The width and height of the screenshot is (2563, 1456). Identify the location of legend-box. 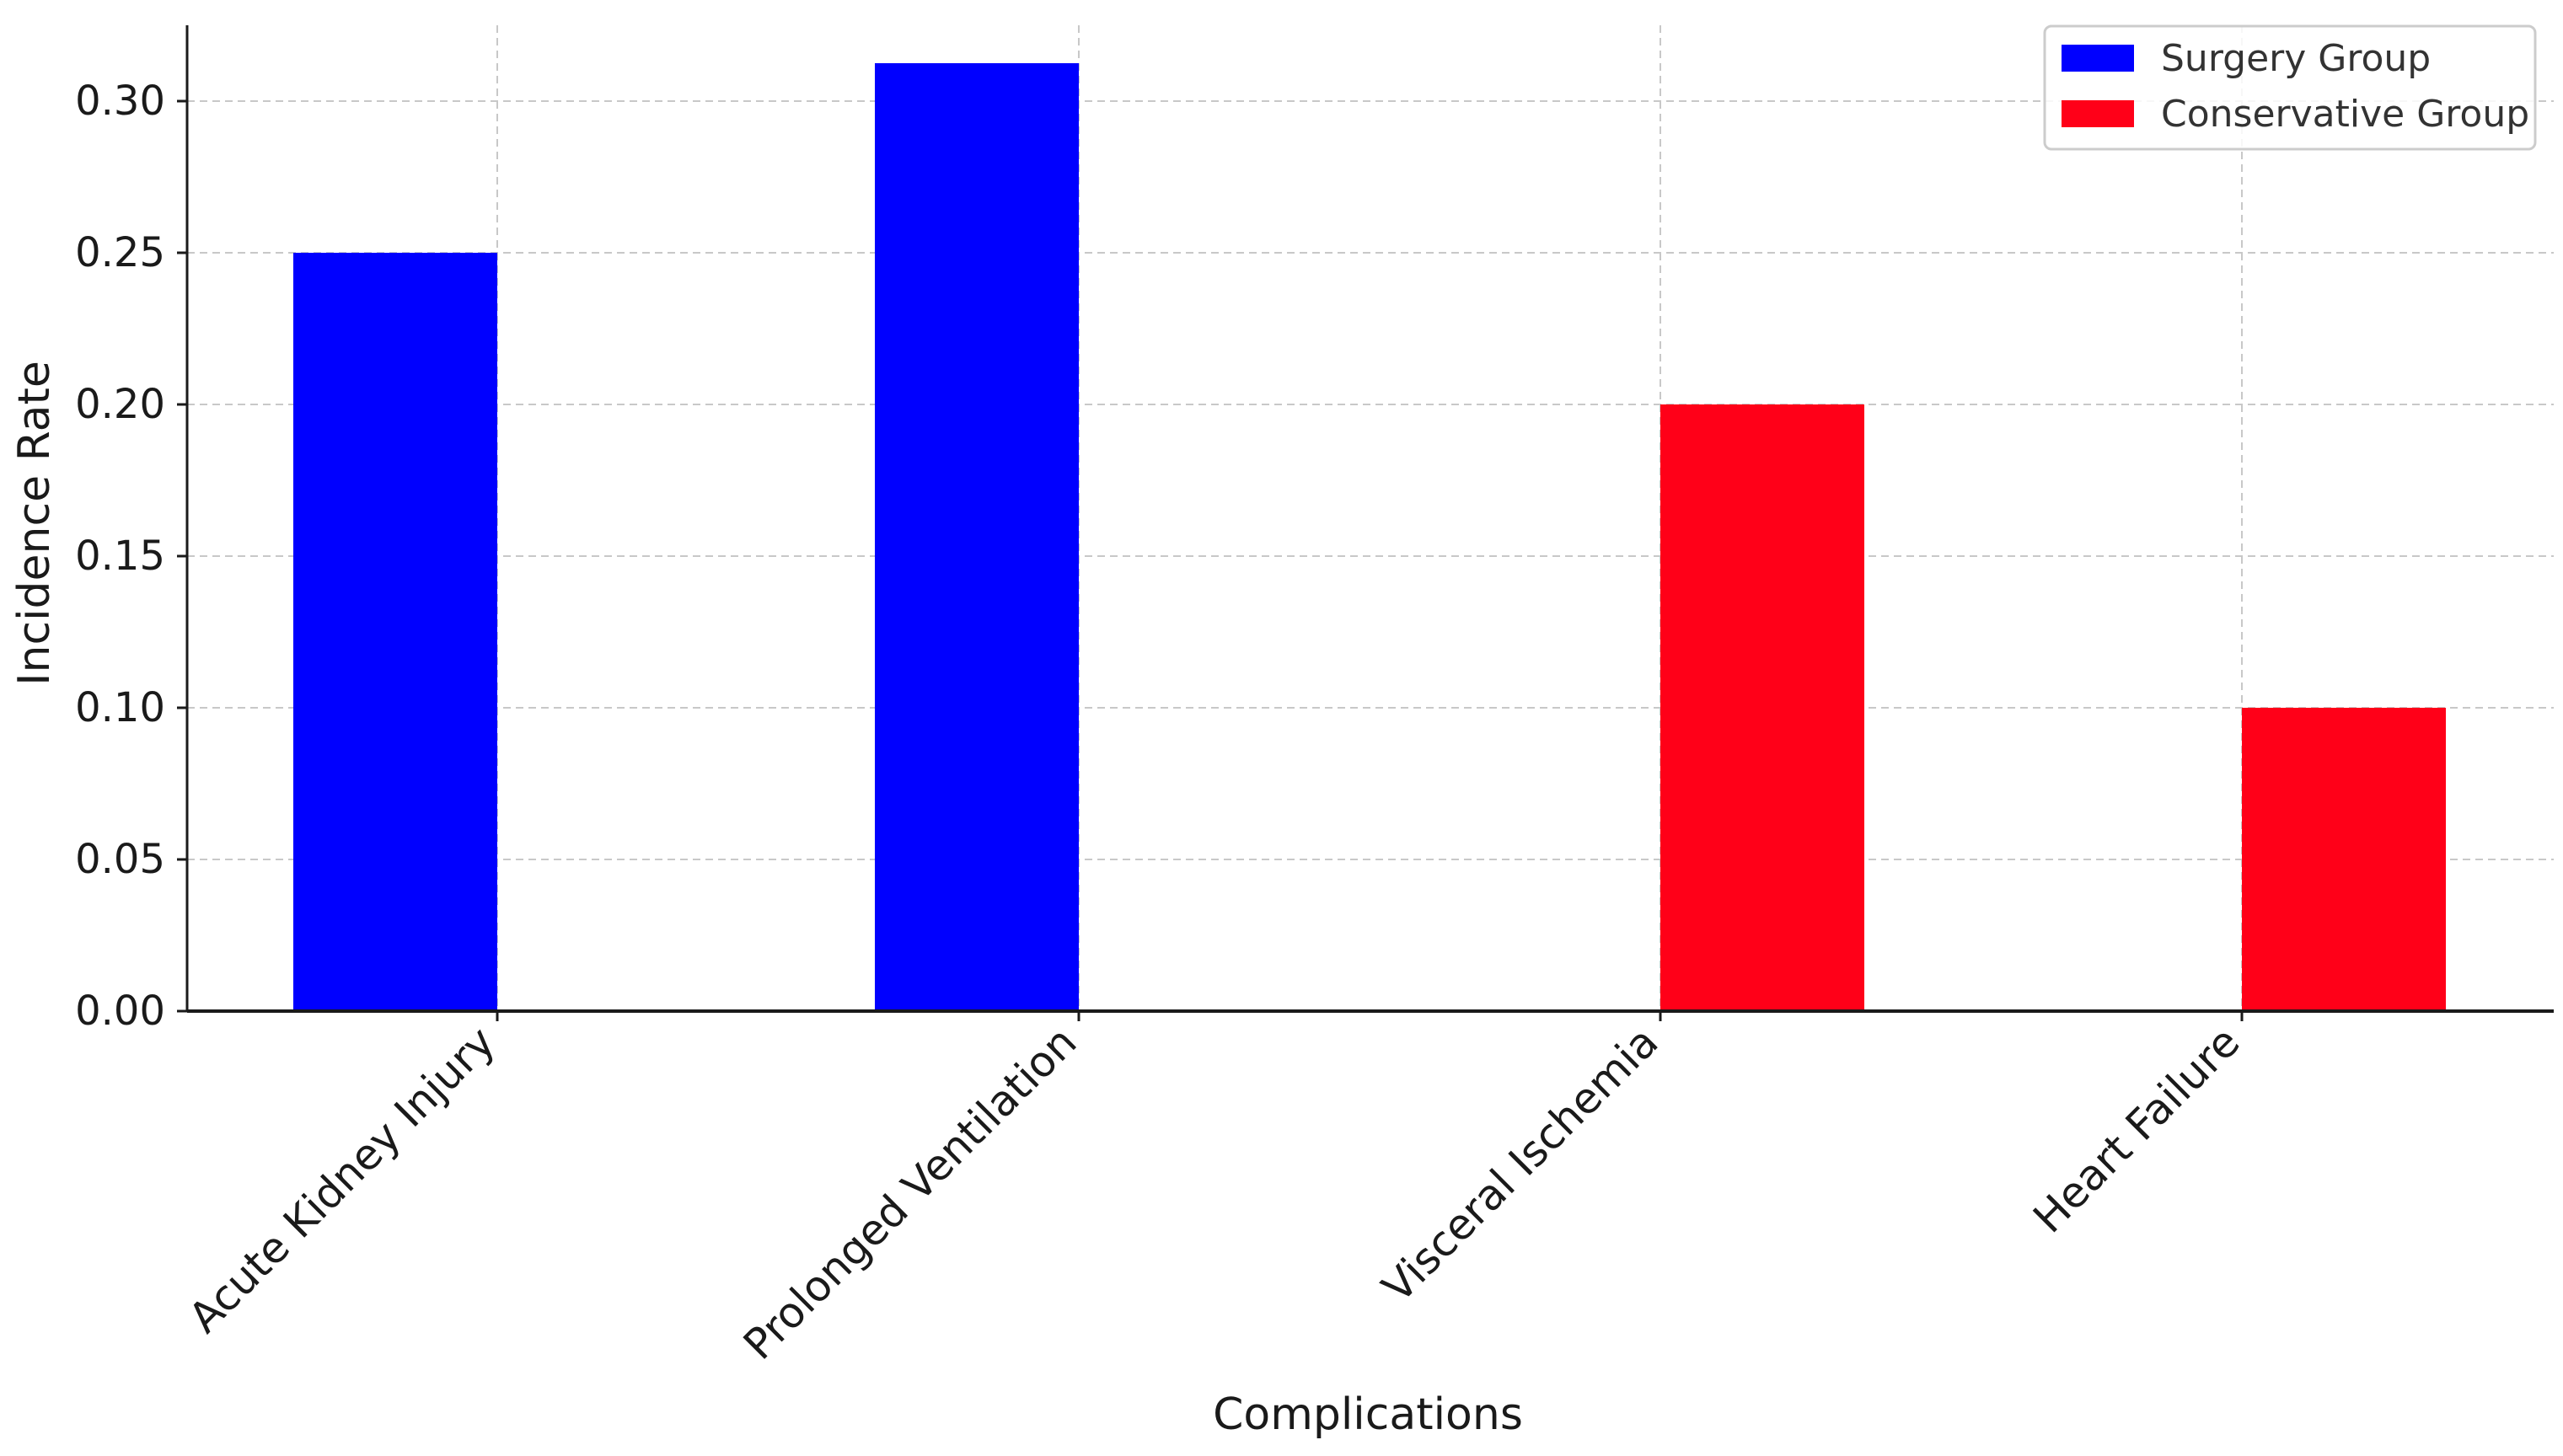
(2290, 87).